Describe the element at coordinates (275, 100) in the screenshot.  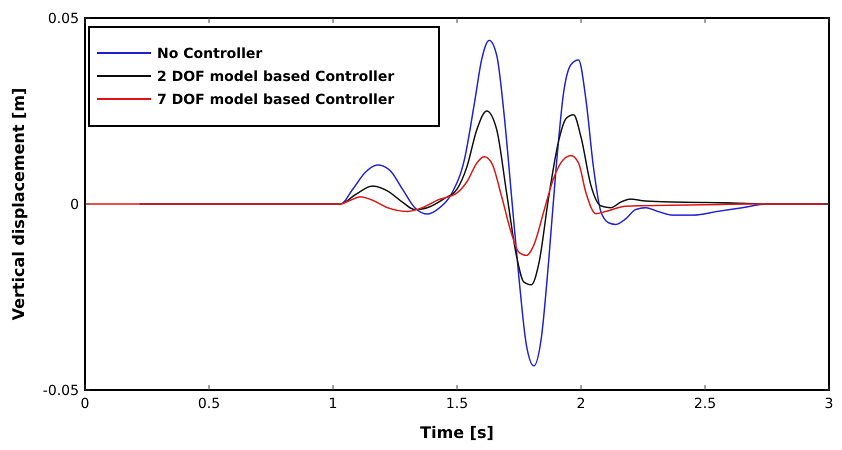
I see `legend-label: 7 DOF model based Controller` at that location.